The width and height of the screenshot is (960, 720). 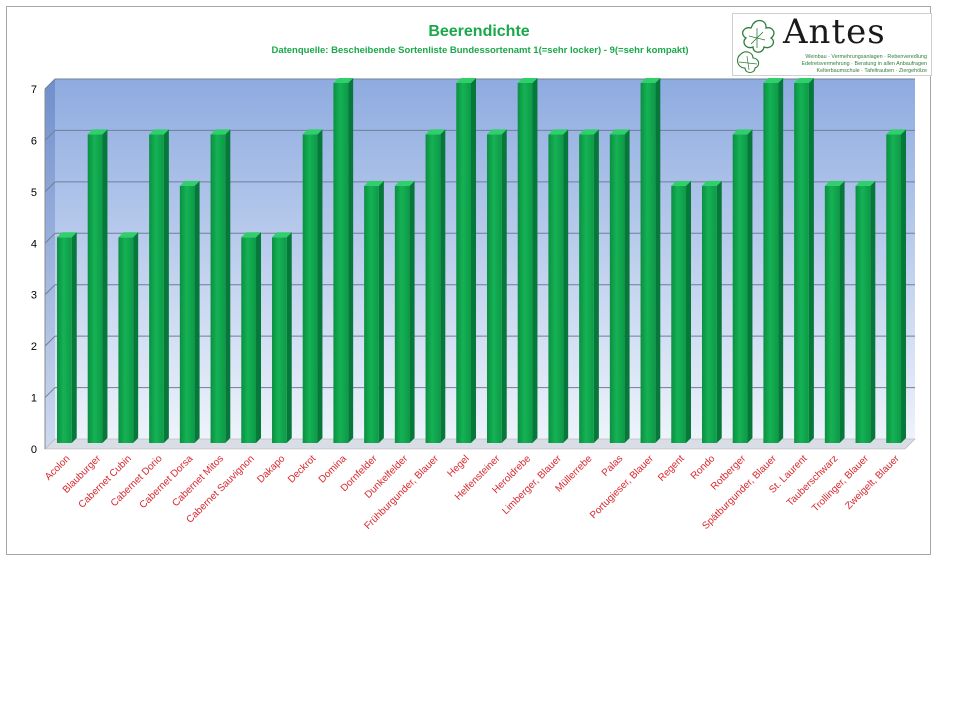 I want to click on chart-title: Beerendichte, so click(x=478, y=31).